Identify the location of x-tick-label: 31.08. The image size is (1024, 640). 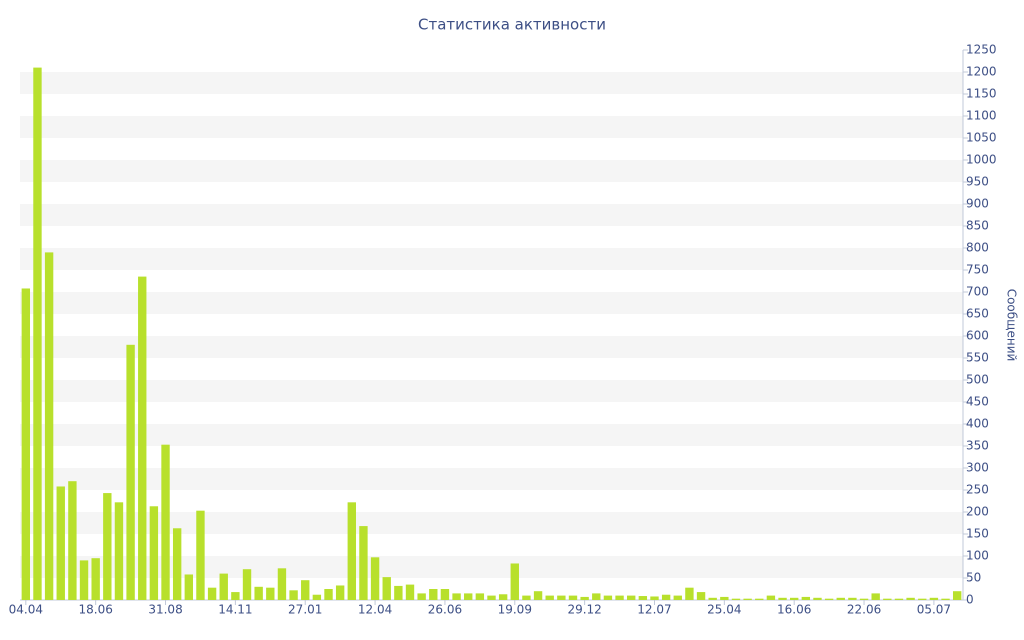
(165, 610).